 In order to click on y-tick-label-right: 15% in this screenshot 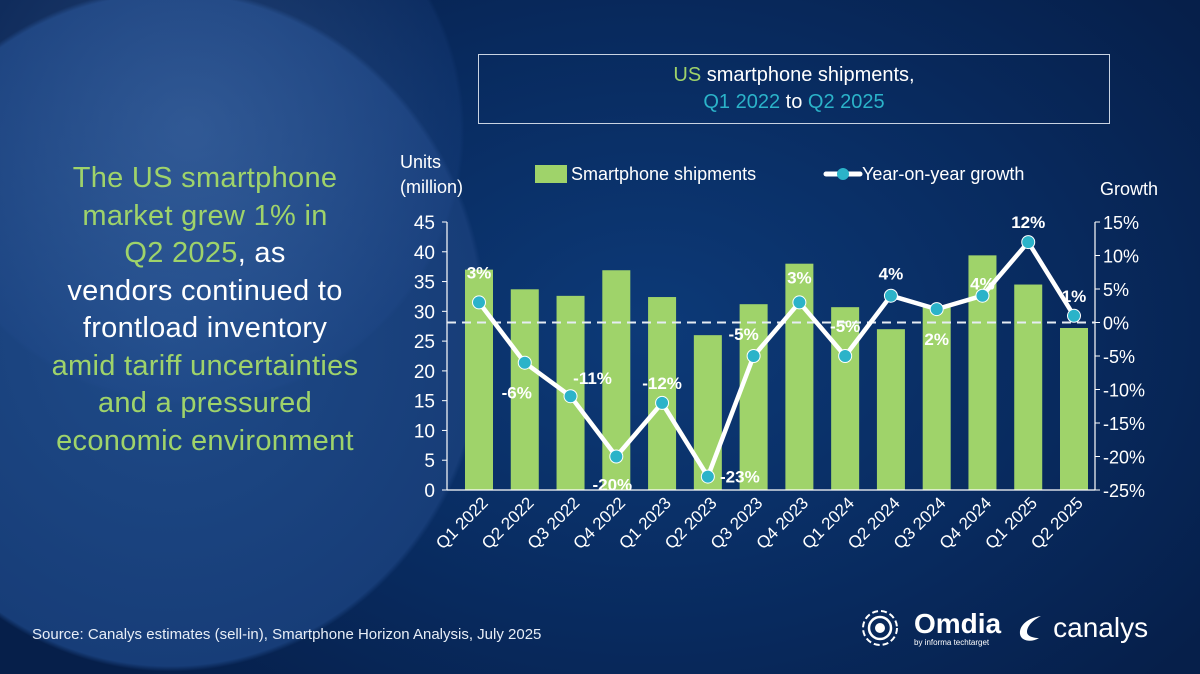, I will do `click(1121, 223)`.